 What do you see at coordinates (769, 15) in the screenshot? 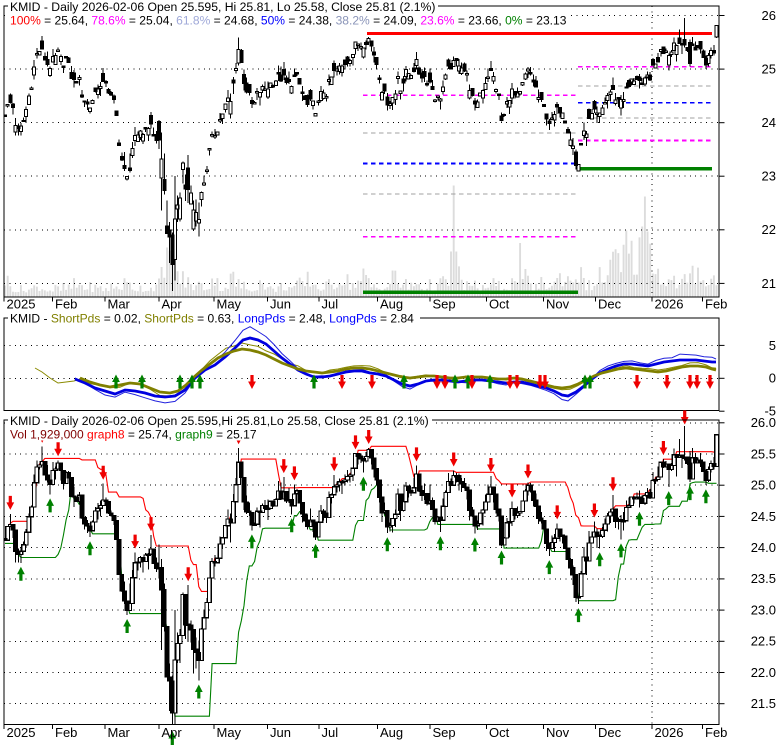
I see `svg-text: 26` at bounding box center [769, 15].